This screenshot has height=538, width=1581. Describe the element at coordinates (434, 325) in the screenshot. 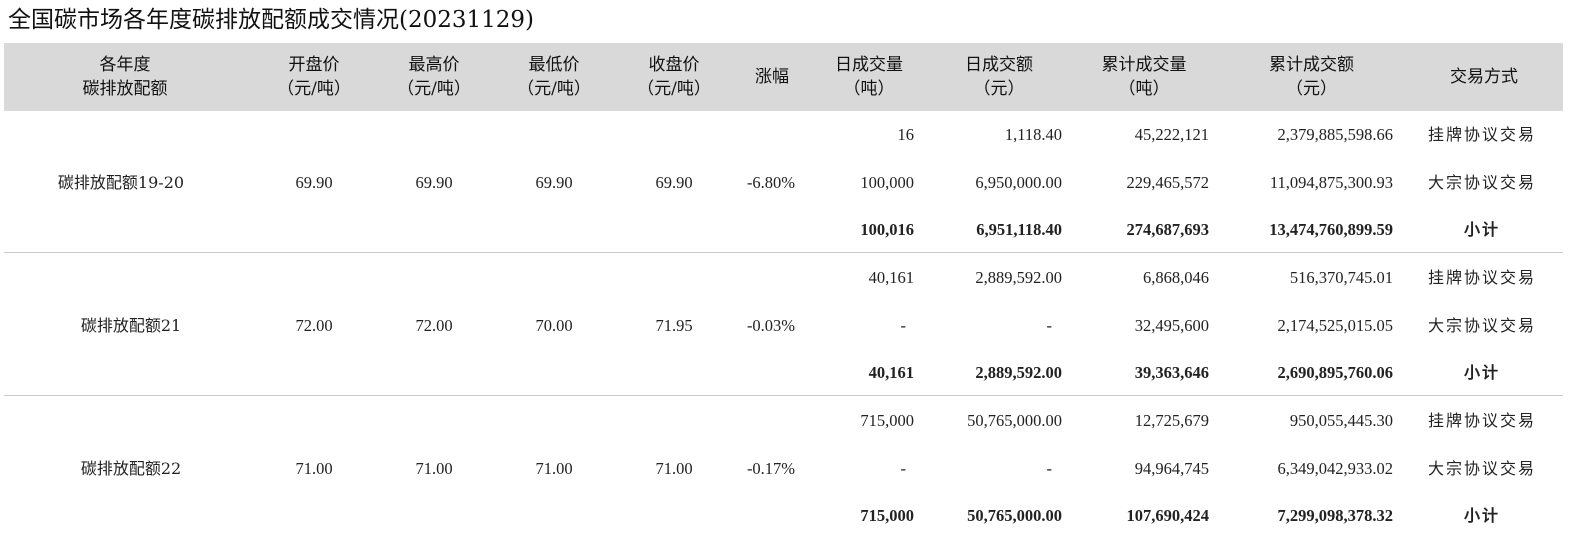

I see `high-price: 72.00` at that location.